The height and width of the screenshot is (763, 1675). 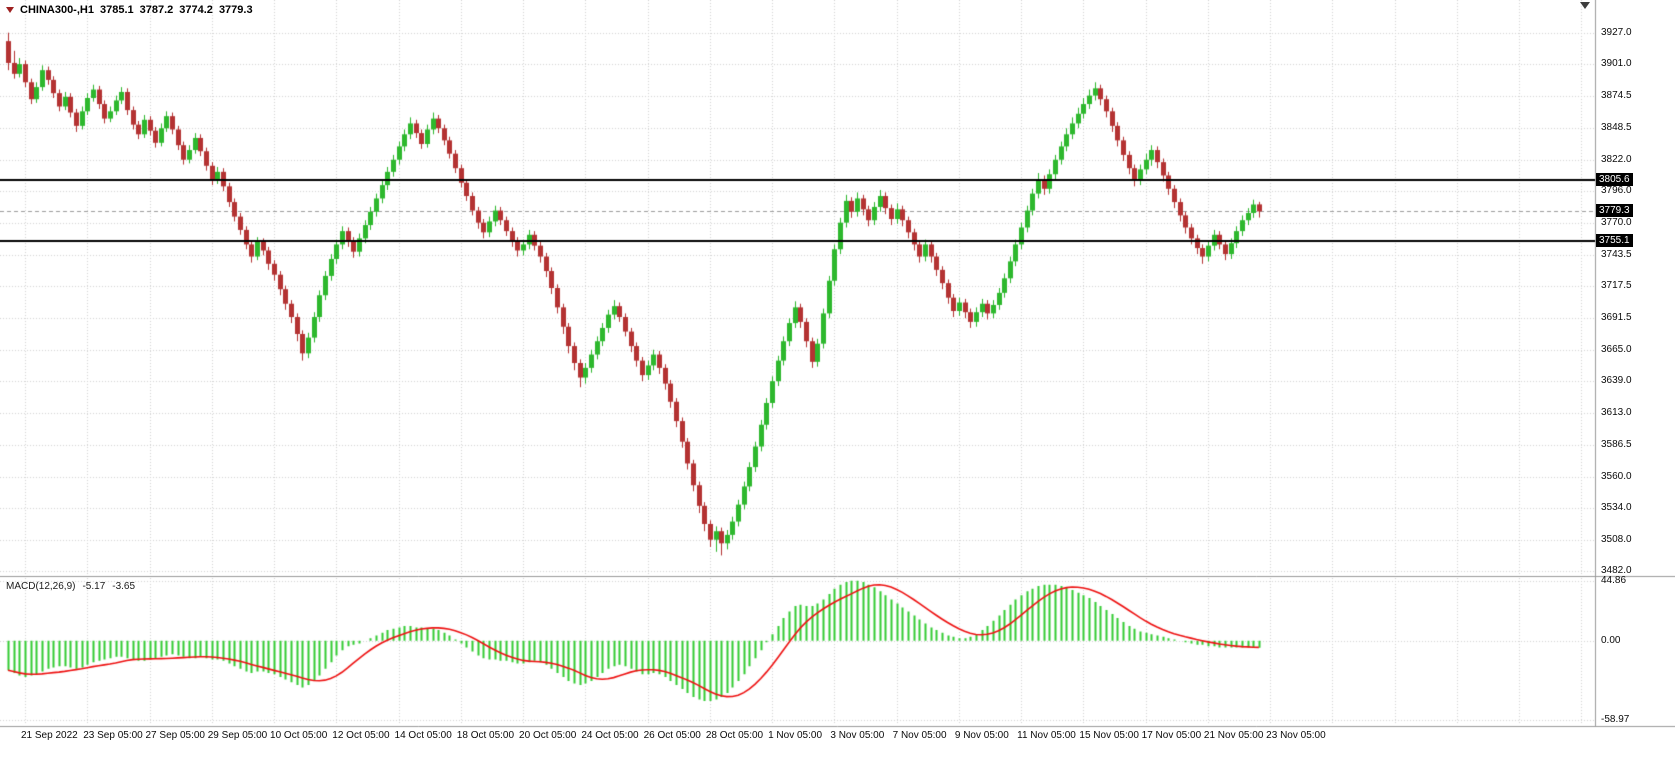 What do you see at coordinates (857, 735) in the screenshot?
I see `time-tick-label: 3 Nov 05:00` at bounding box center [857, 735].